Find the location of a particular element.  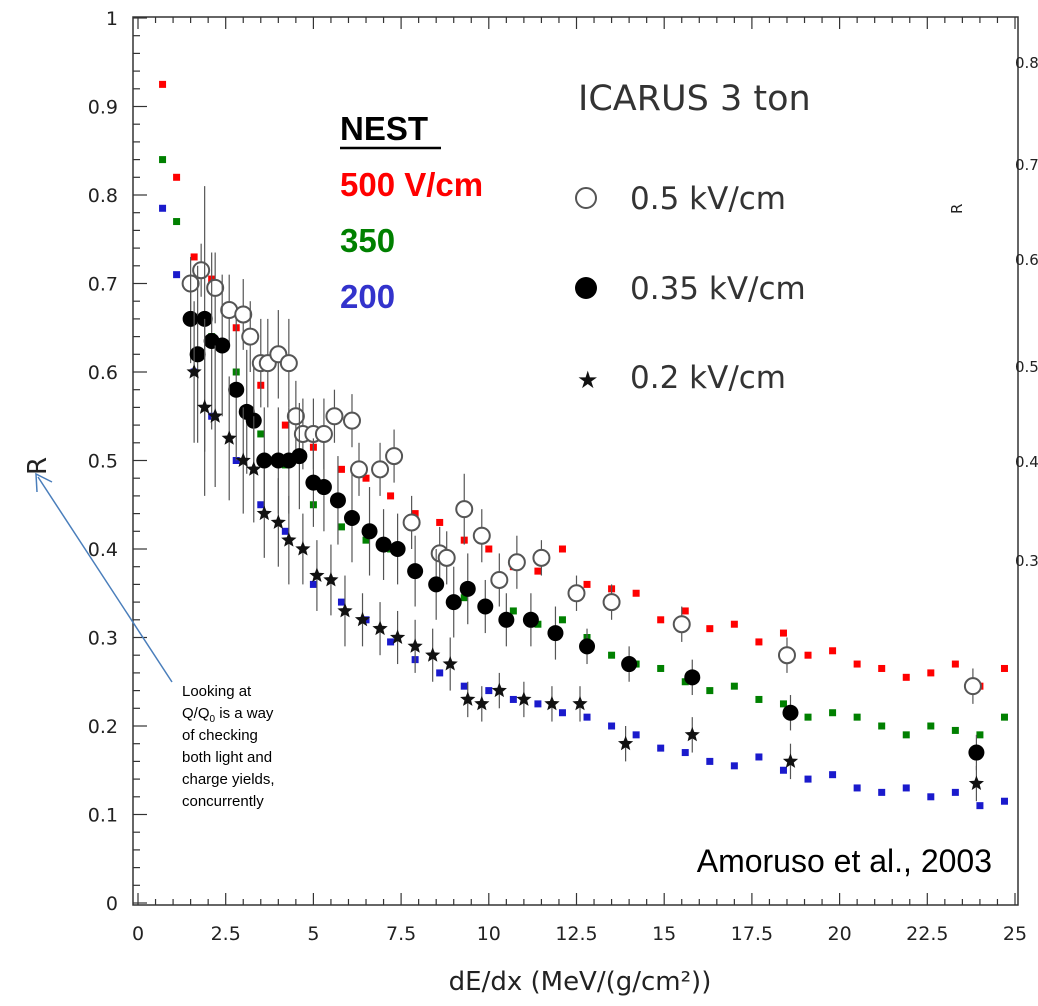

note-line-2: of checking is located at coordinates (220, 735).